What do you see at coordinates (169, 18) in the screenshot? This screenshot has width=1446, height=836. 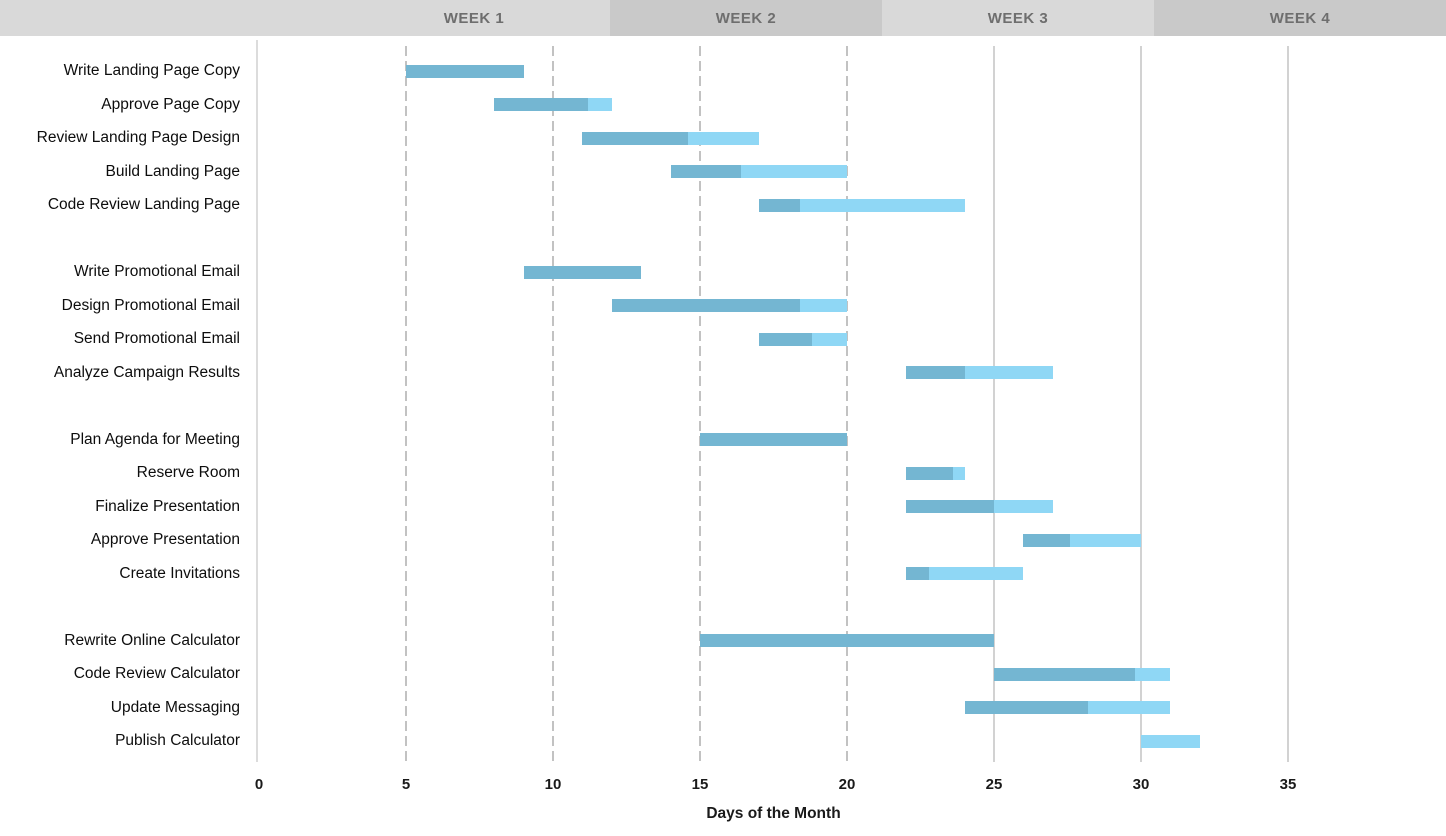 I see `header-spacer` at bounding box center [169, 18].